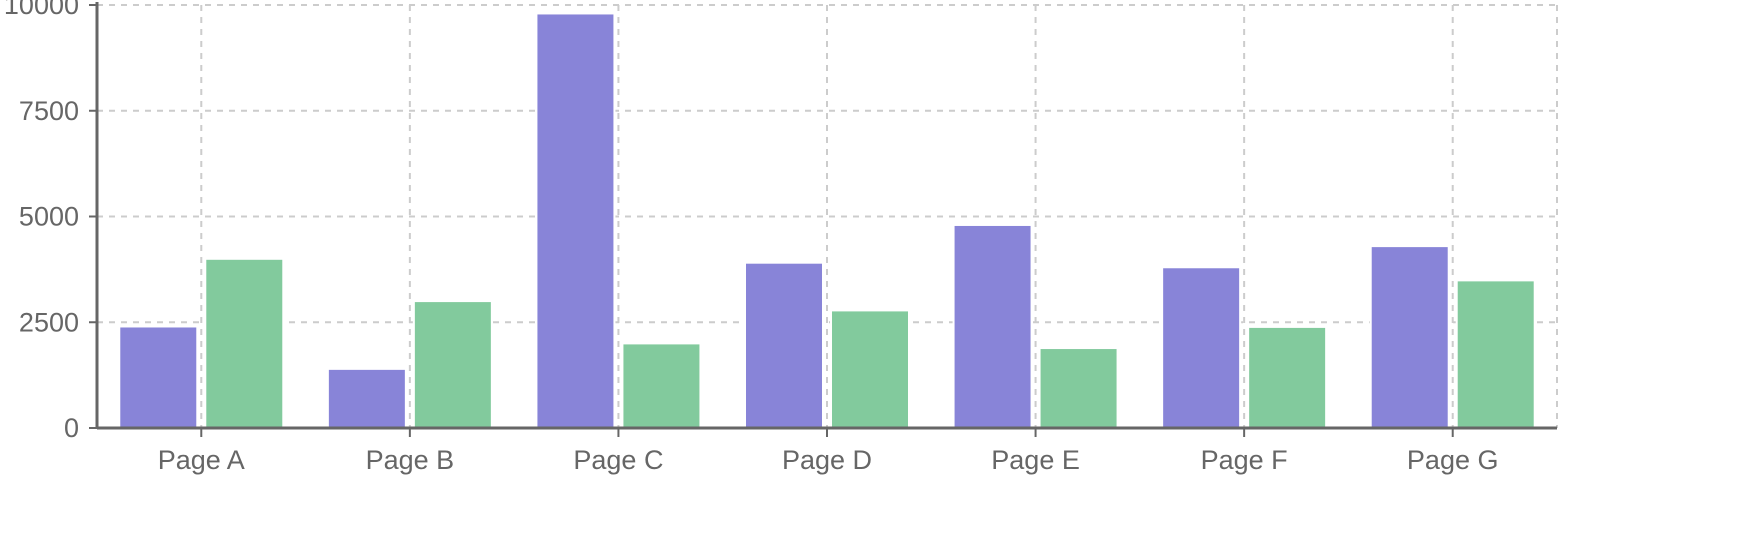 The image size is (1740, 534). Describe the element at coordinates (1495, 354) in the screenshot. I see `bar-series2-page-g` at that location.